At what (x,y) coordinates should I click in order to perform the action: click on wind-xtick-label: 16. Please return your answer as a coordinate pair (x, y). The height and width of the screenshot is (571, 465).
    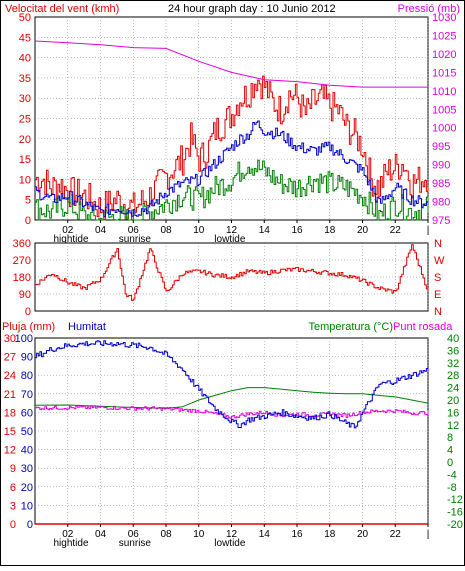
    Looking at the image, I should click on (297, 230).